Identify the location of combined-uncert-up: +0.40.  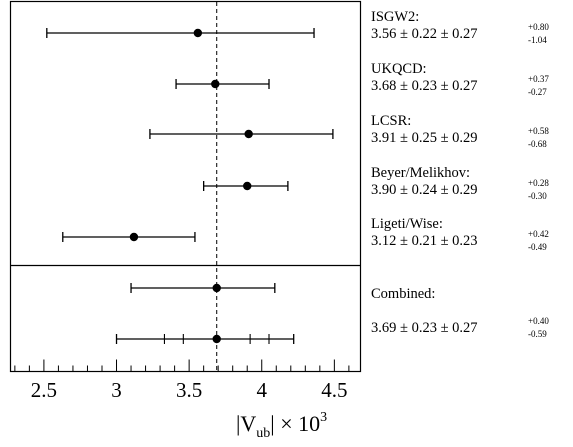
(538, 321).